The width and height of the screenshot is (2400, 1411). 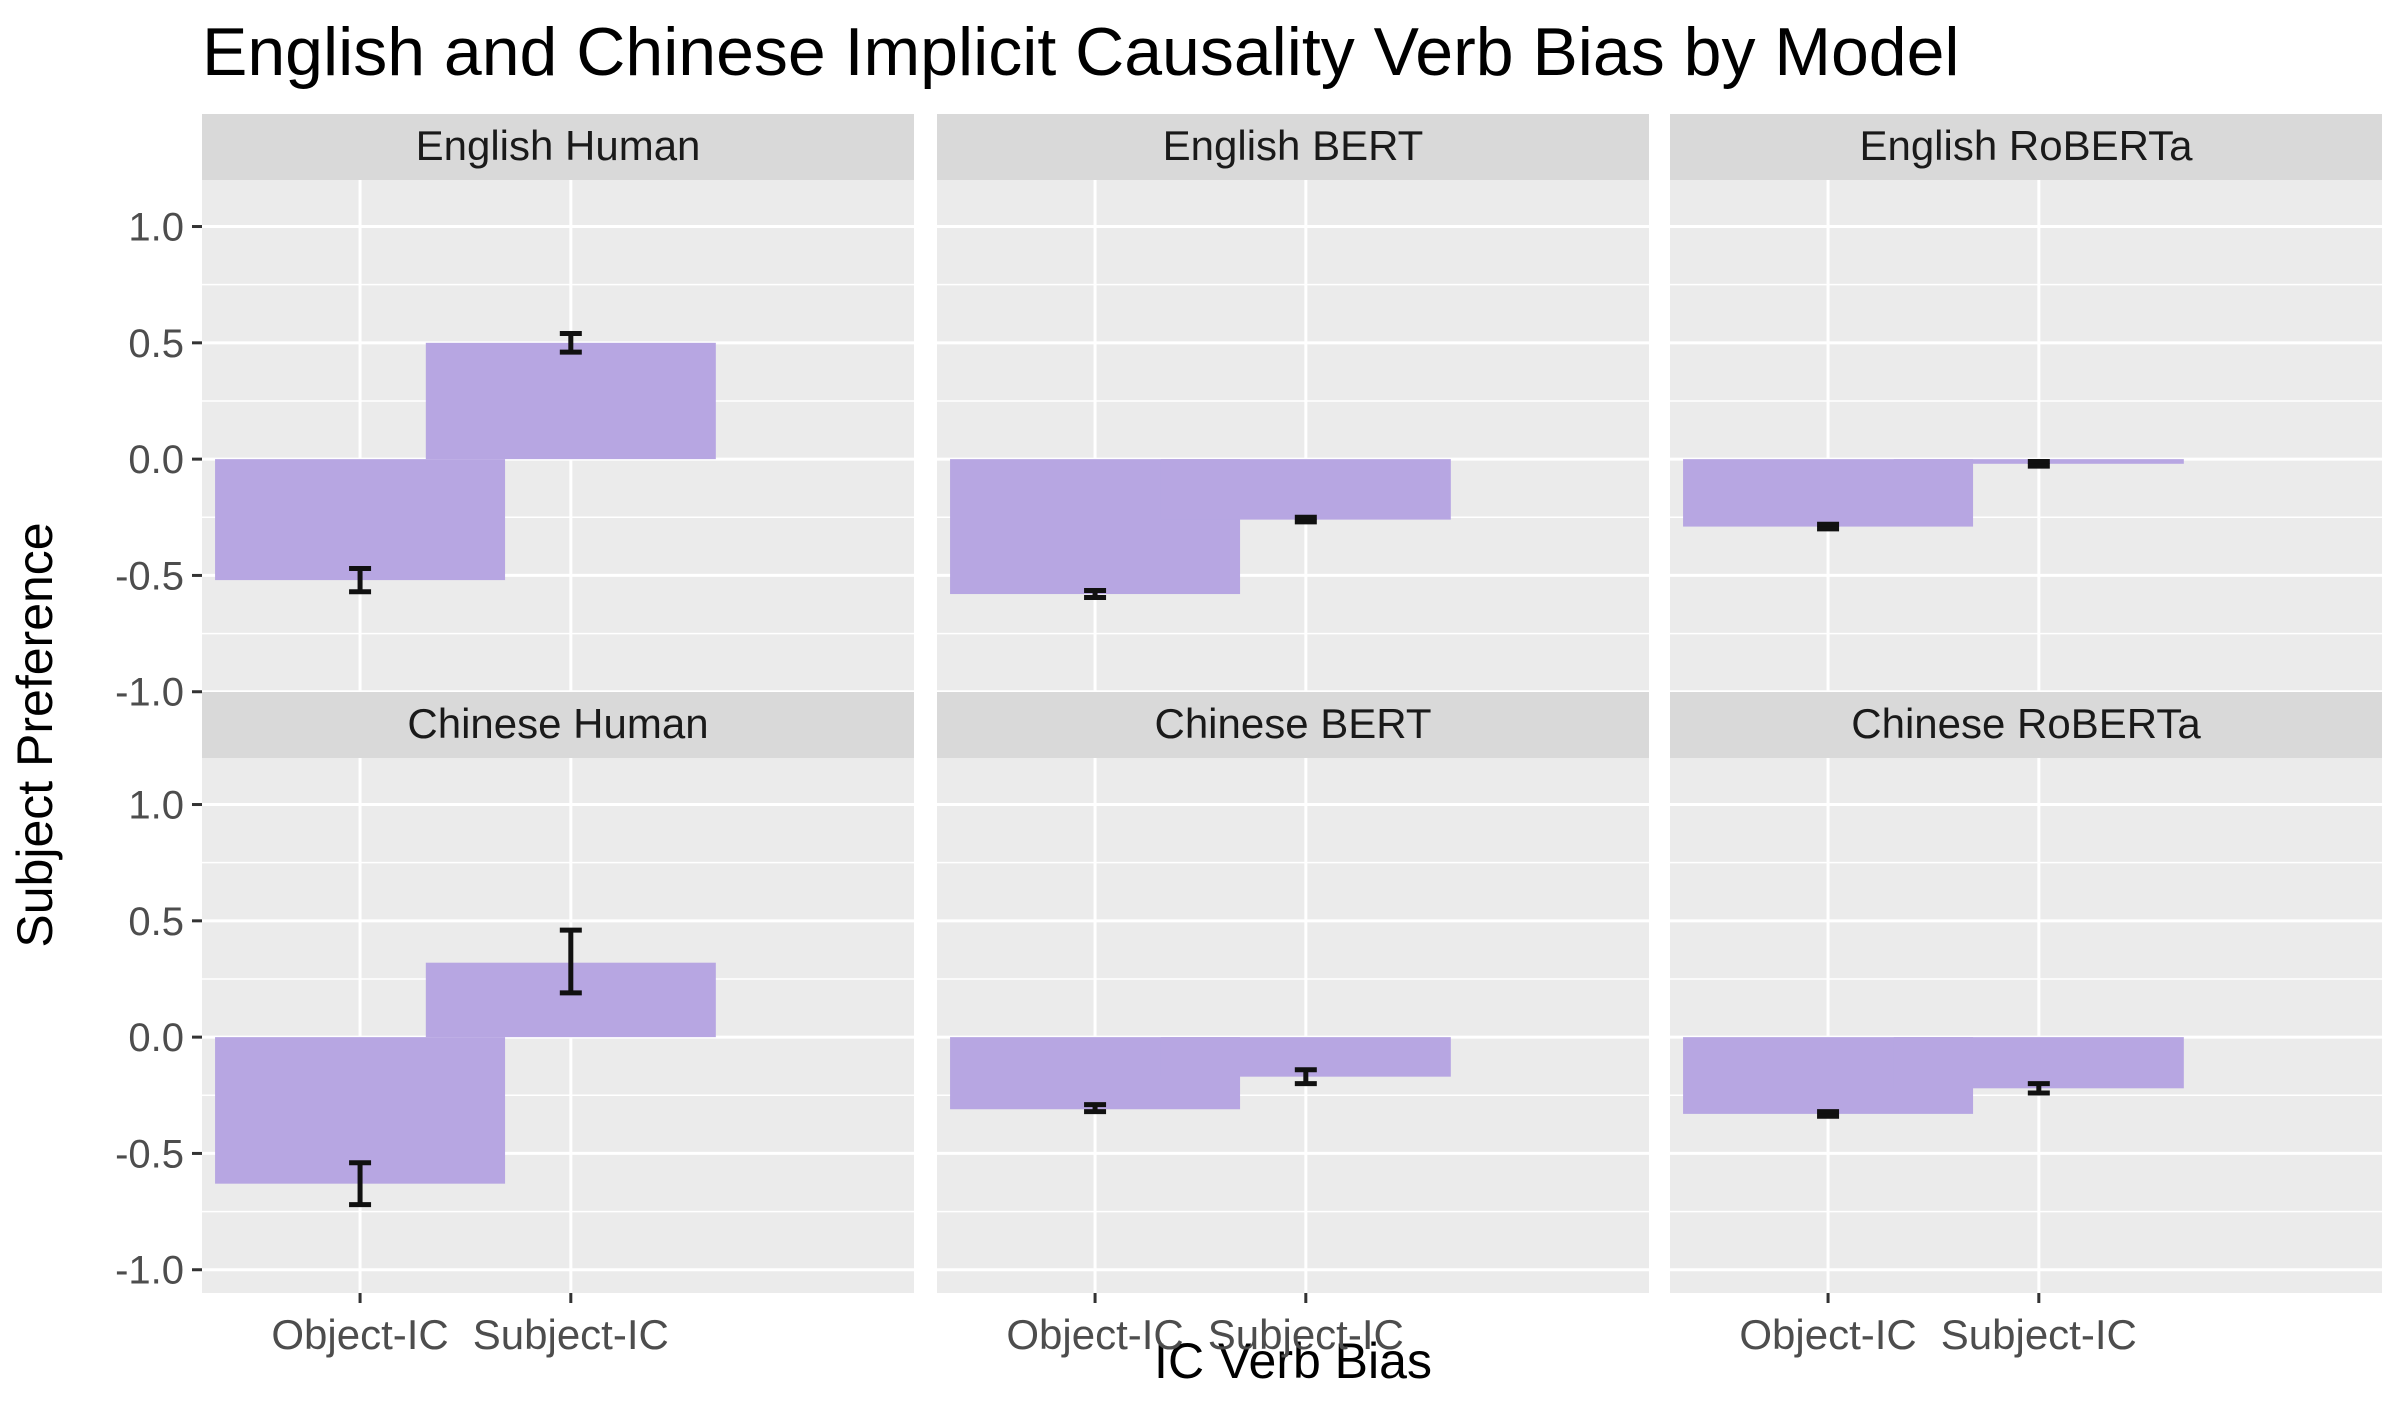 I want to click on panel-strip-label: Chinese BERT, so click(x=1292, y=723).